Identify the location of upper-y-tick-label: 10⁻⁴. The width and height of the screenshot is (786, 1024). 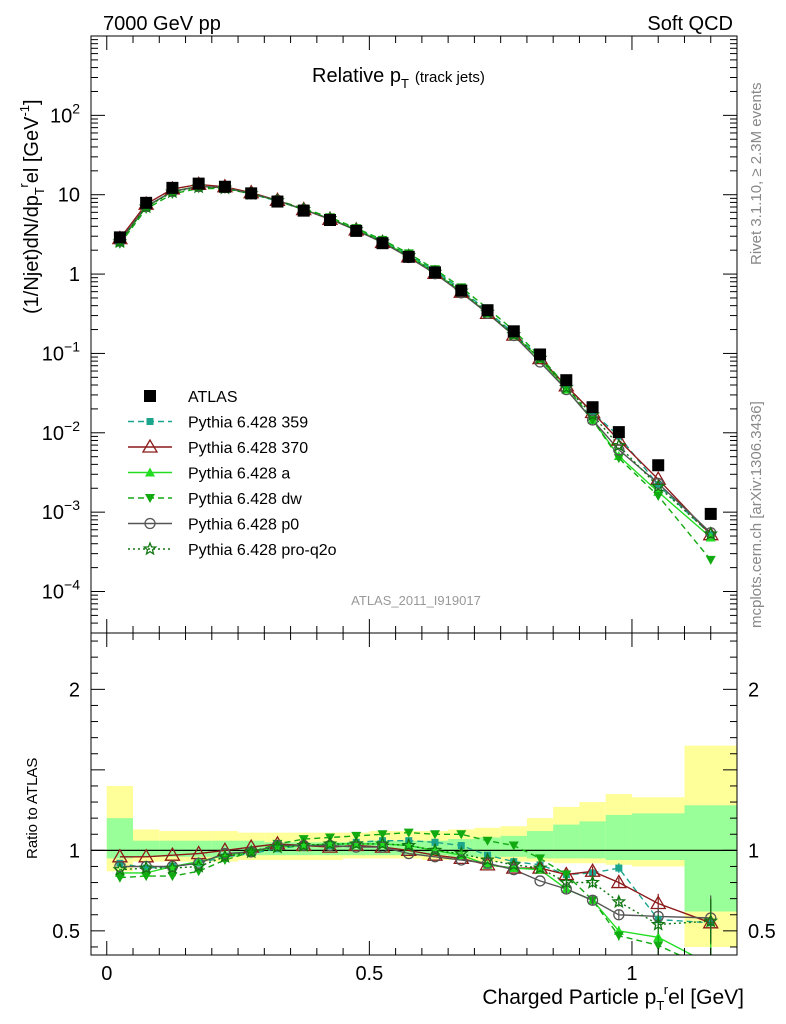
(61, 590).